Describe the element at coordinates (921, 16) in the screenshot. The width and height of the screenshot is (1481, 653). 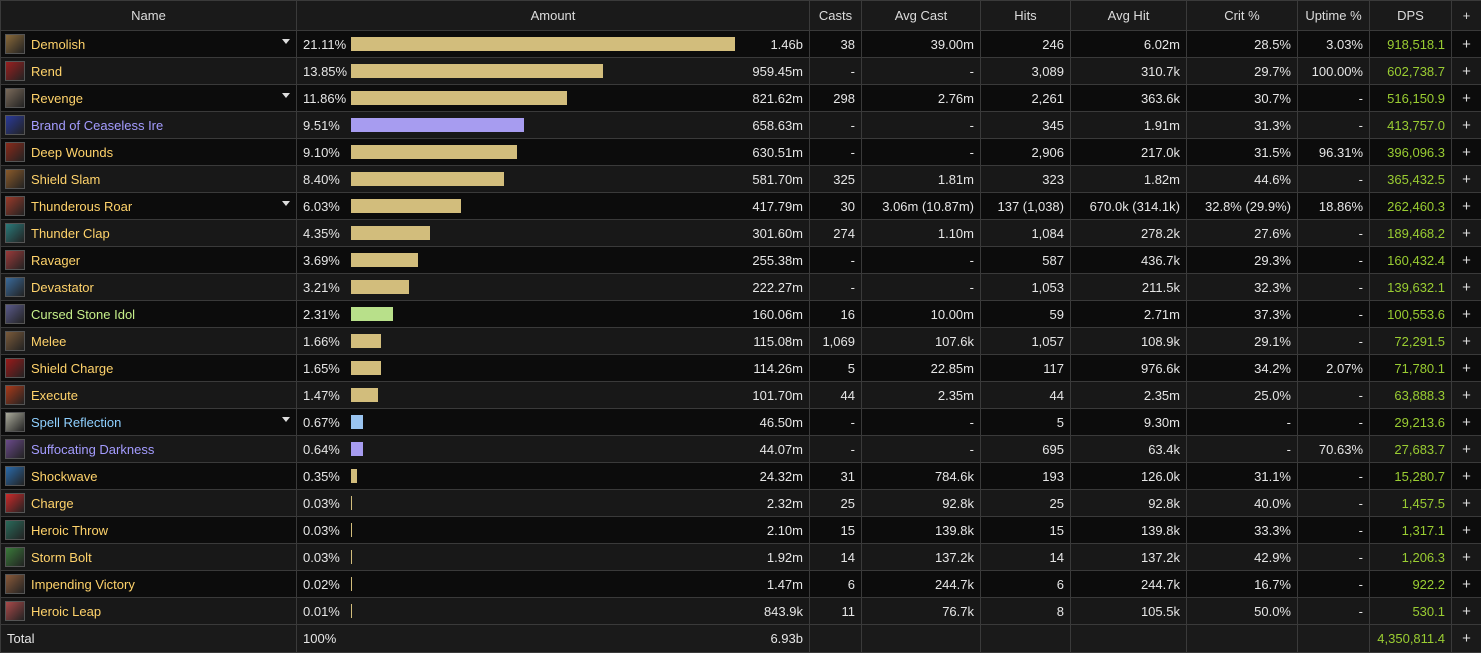
I see `col-avg-cast: Avg Cast` at that location.